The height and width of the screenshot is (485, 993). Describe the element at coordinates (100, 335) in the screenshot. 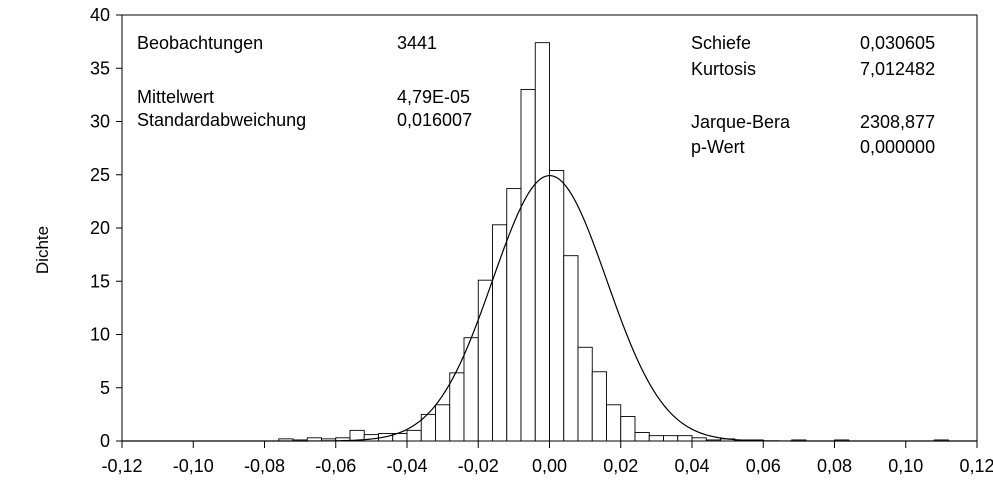

I see `y-tick-label: 10` at that location.